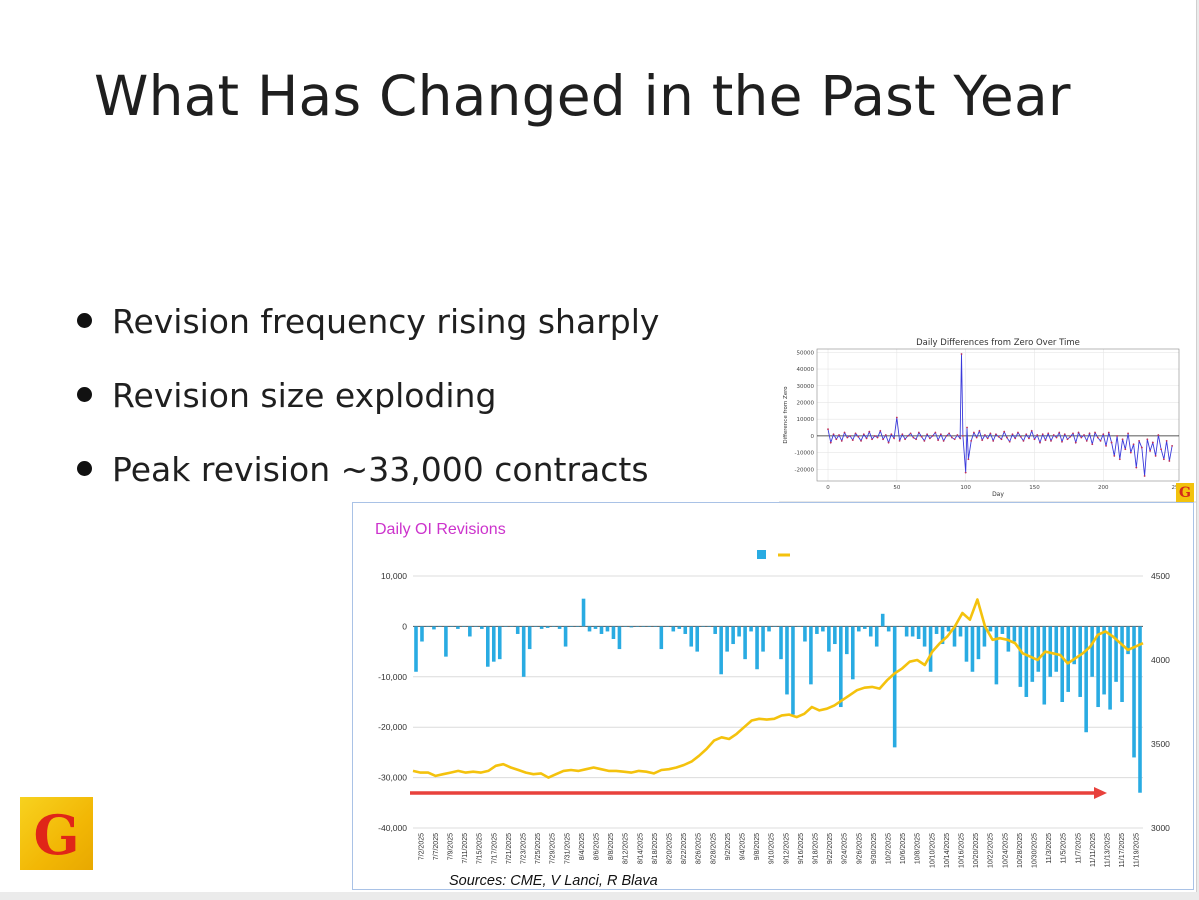  What do you see at coordinates (889, 848) in the screenshot?
I see `x-tick-label: 10/2/2025` at bounding box center [889, 848].